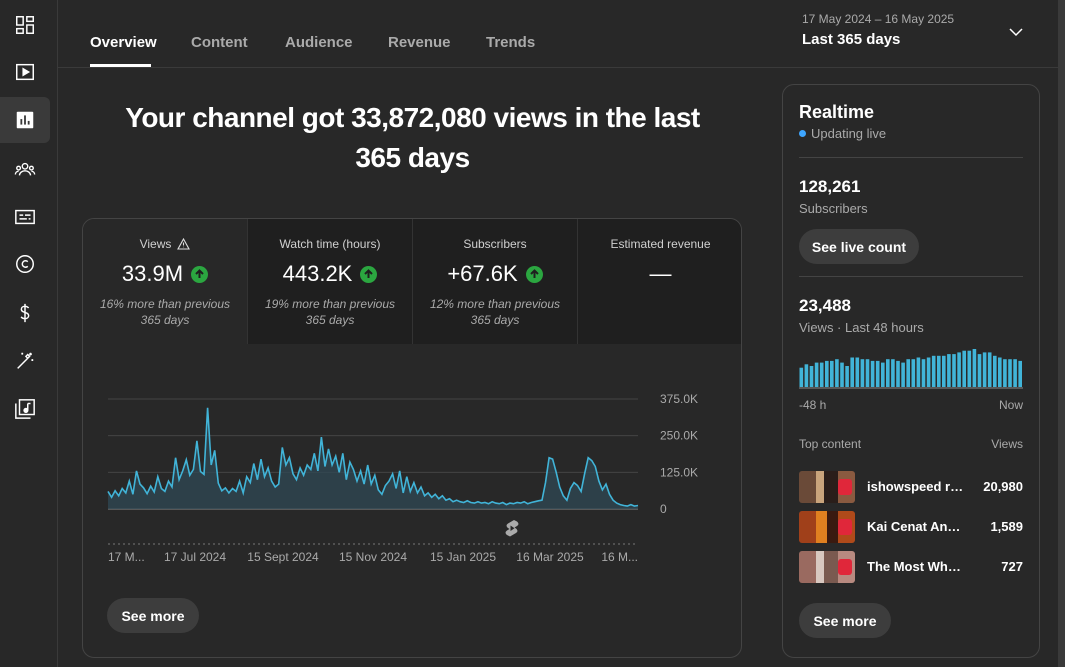  Describe the element at coordinates (911, 527) in the screenshot. I see `top-content-item: Kai Cenat And ... 1,589` at that location.